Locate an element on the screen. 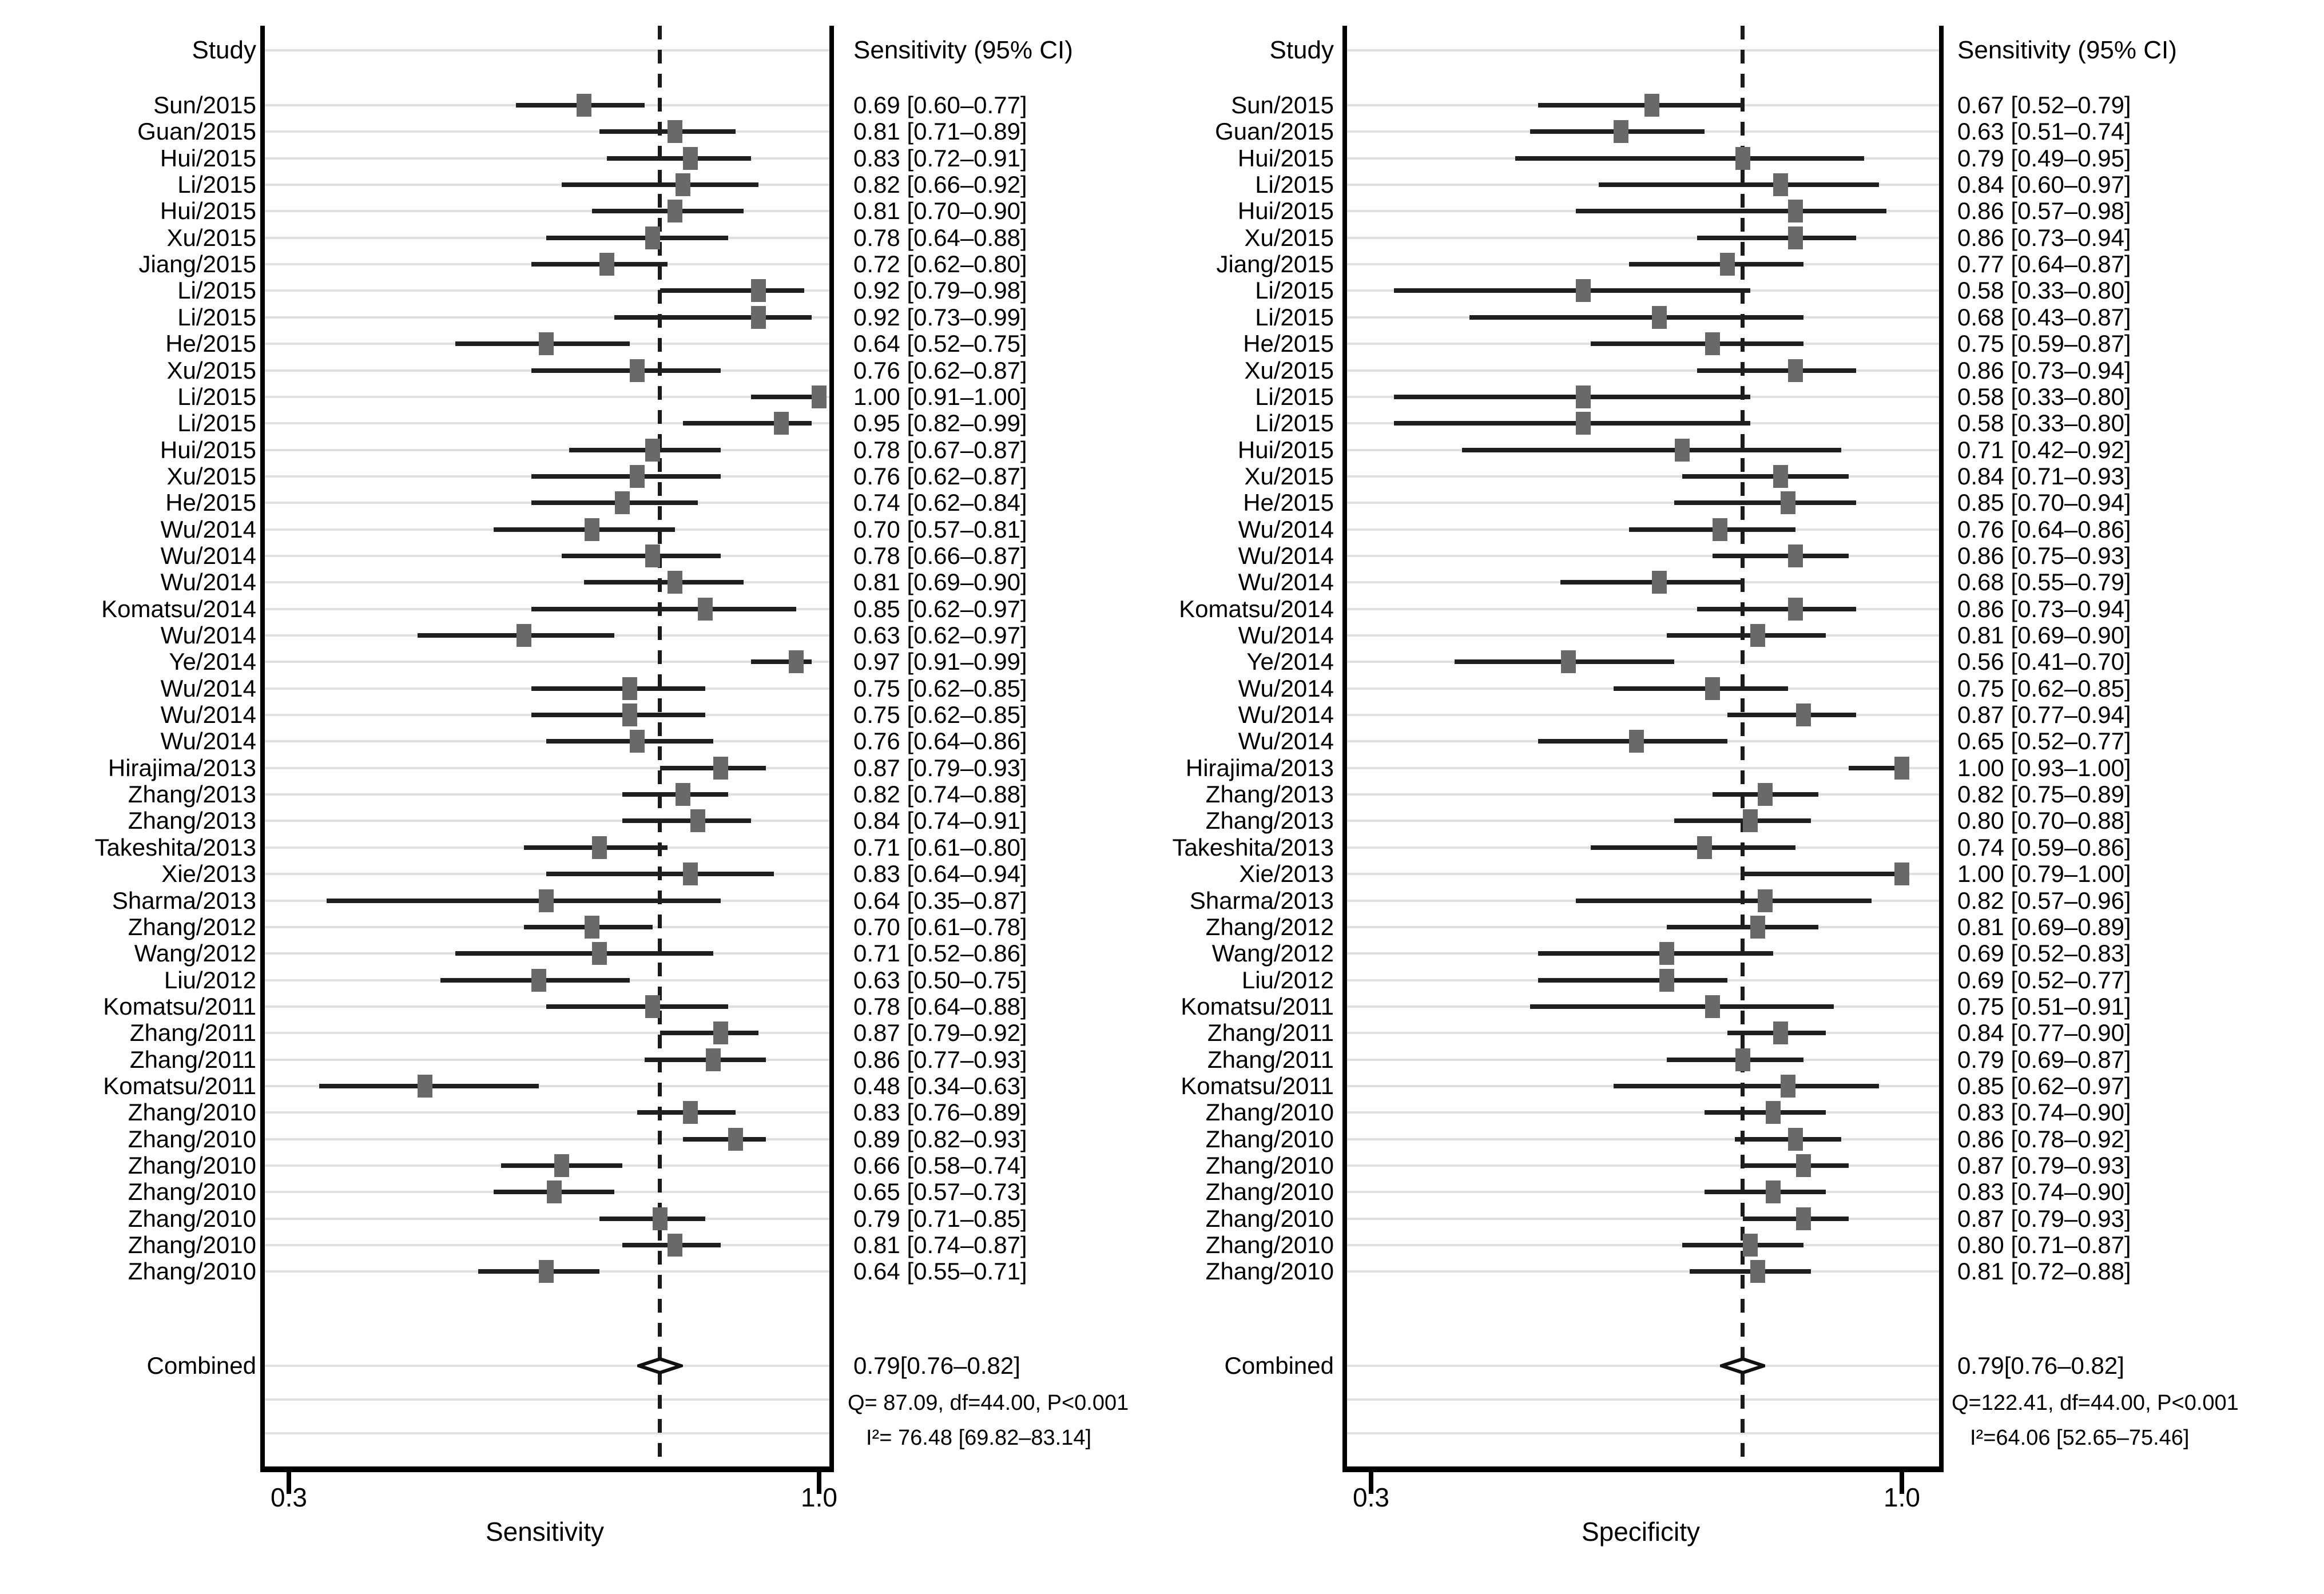 The image size is (2324, 1594). study-label: Guan/2015 is located at coordinates (1274, 131).